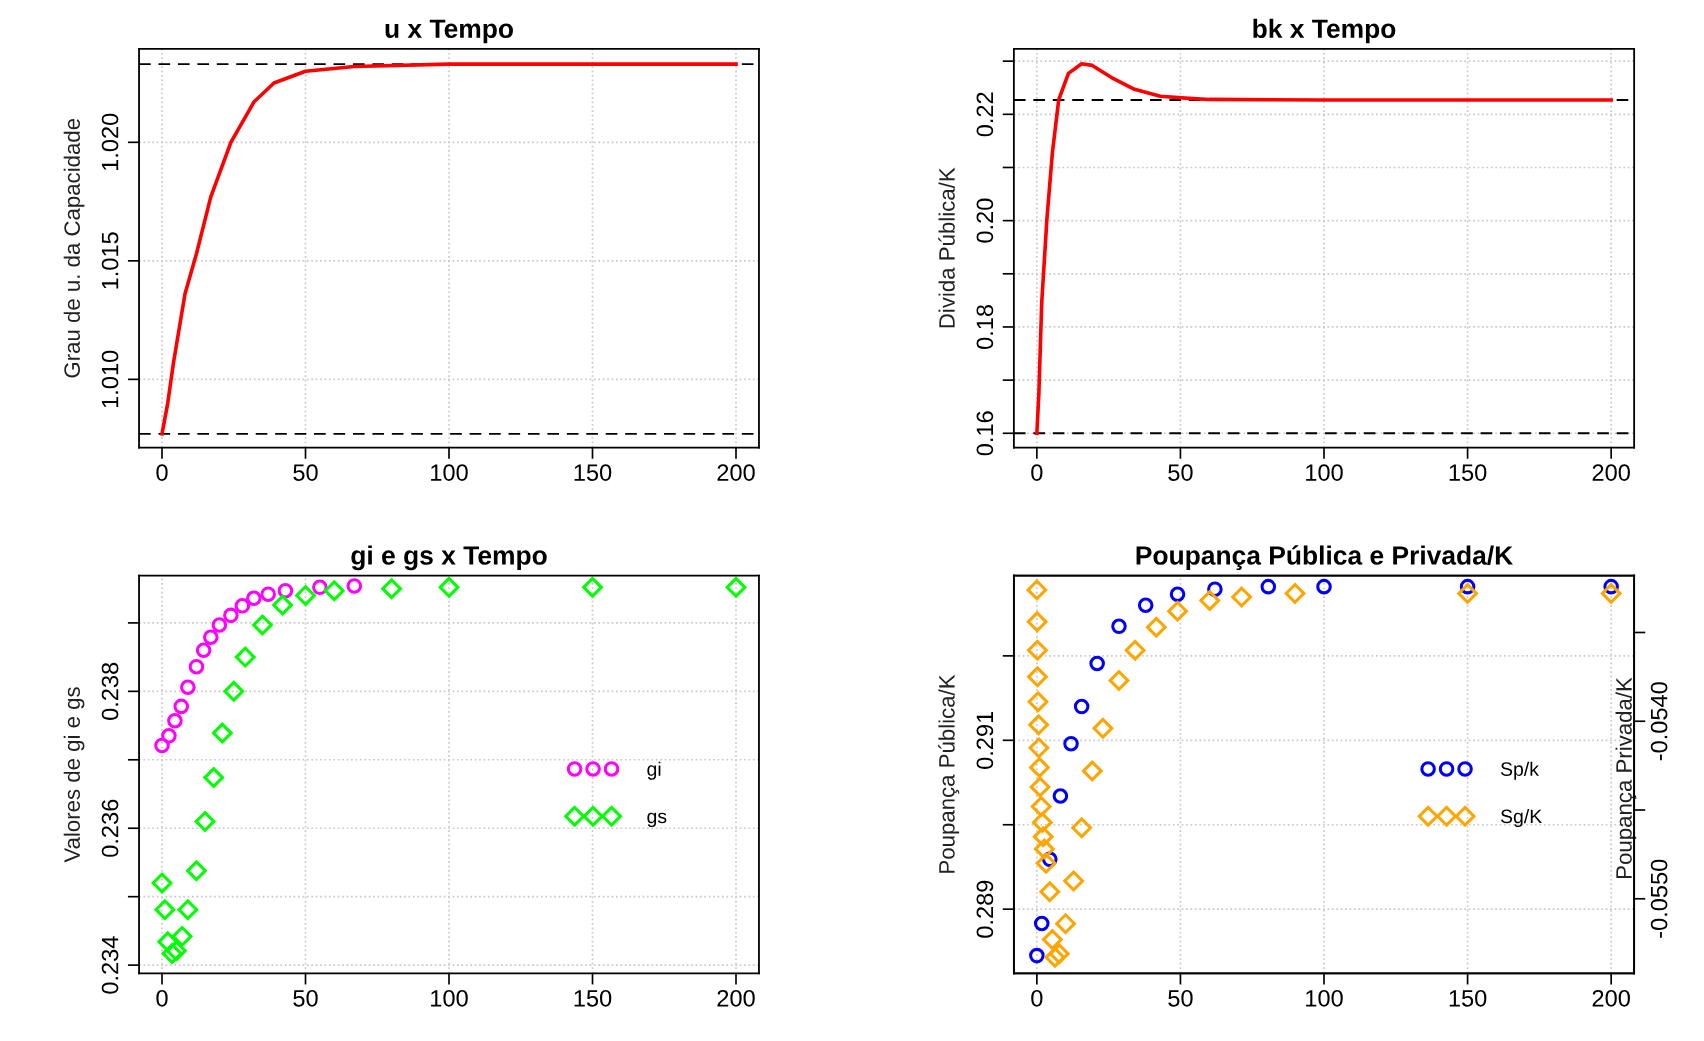 The image size is (1704, 1041). What do you see at coordinates (1324, 31) in the screenshot?
I see `chart-title: bk x Tempo` at bounding box center [1324, 31].